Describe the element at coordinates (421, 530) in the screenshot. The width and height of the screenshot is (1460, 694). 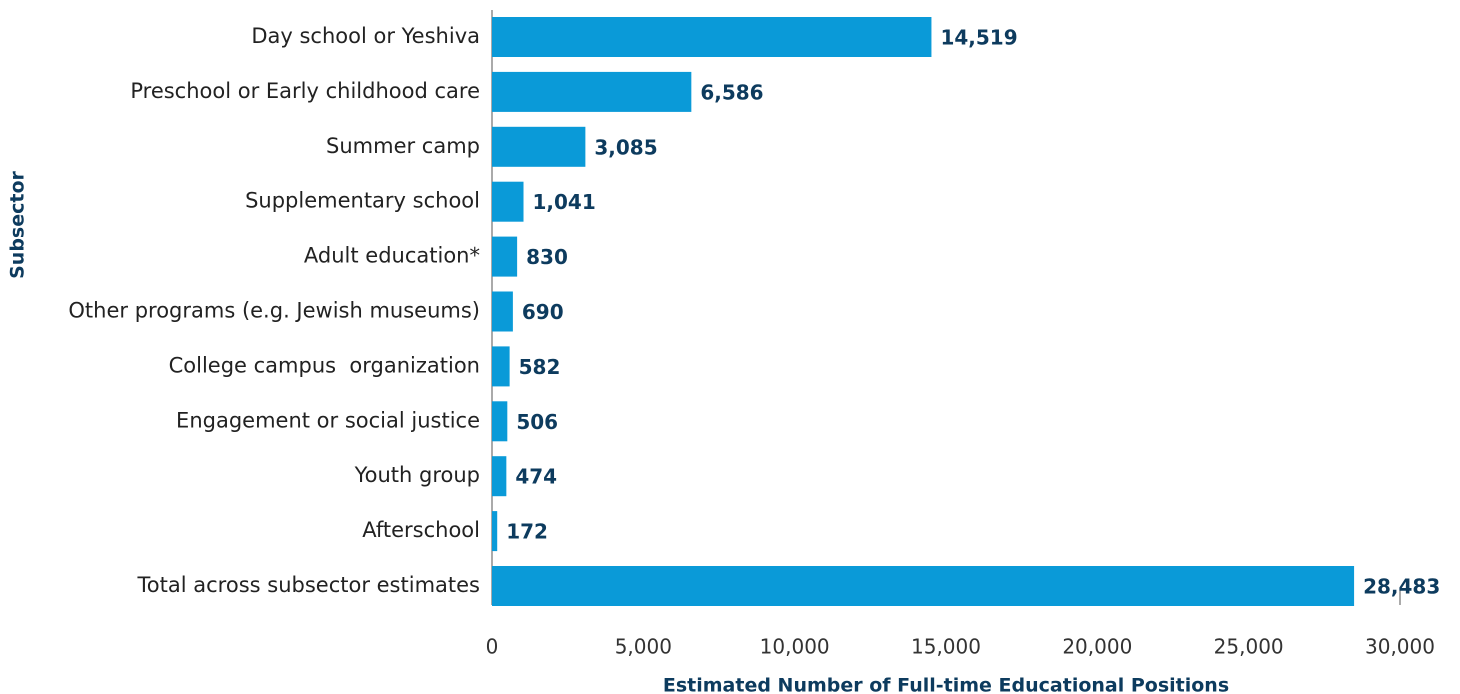
I see `y-tick-label: Afterschool` at that location.